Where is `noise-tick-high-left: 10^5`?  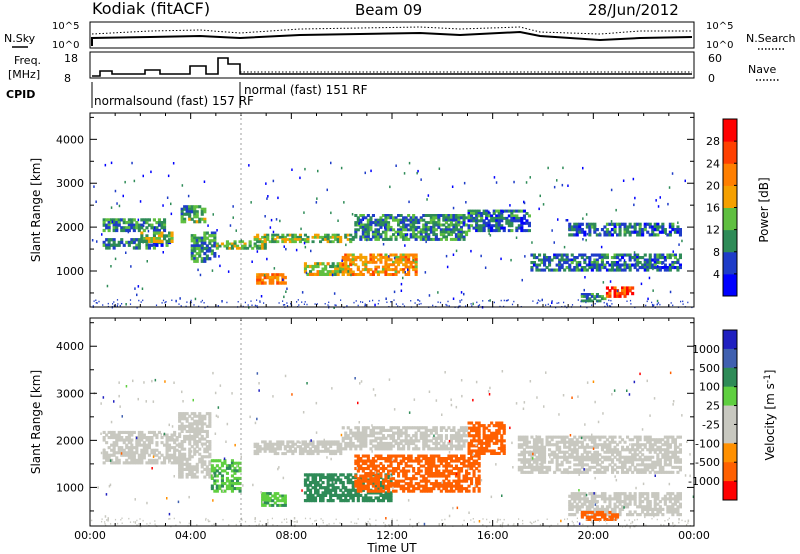 noise-tick-high-left: 10^5 is located at coordinates (65, 26).